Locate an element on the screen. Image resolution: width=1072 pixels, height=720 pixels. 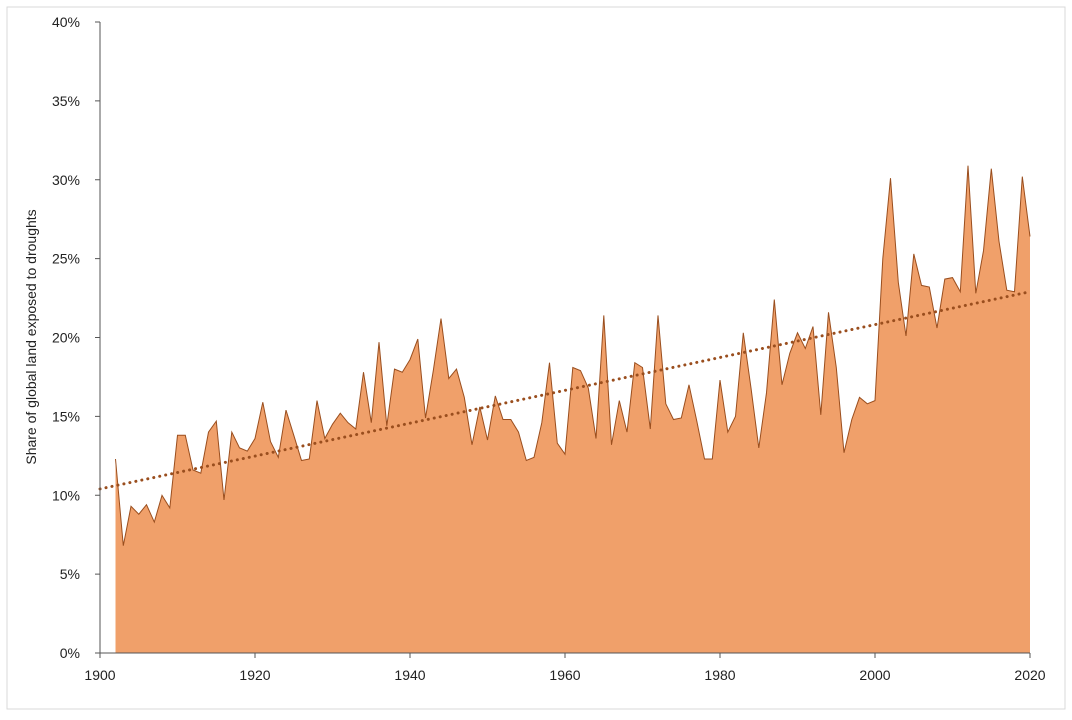
x-tick-label: 1960 is located at coordinates (564, 675).